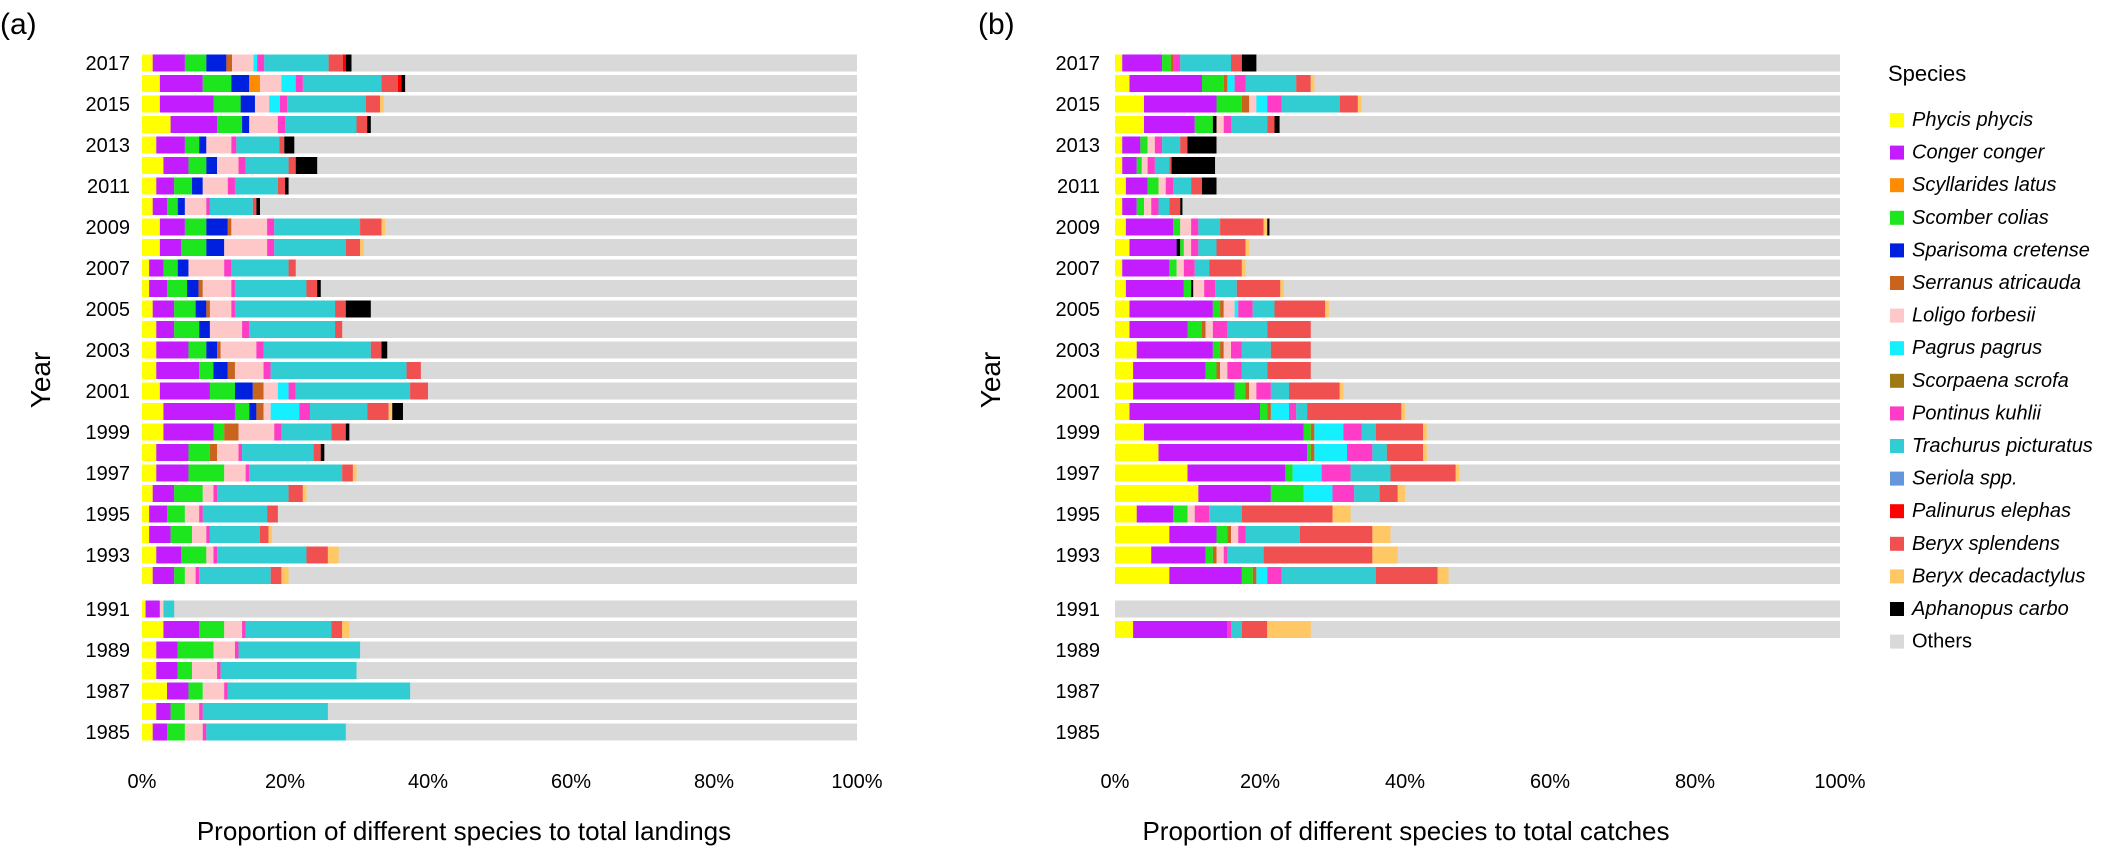 This screenshot has height=851, width=2128. What do you see at coordinates (499, 411) in the screenshot?
I see `bar-row-2000` at bounding box center [499, 411].